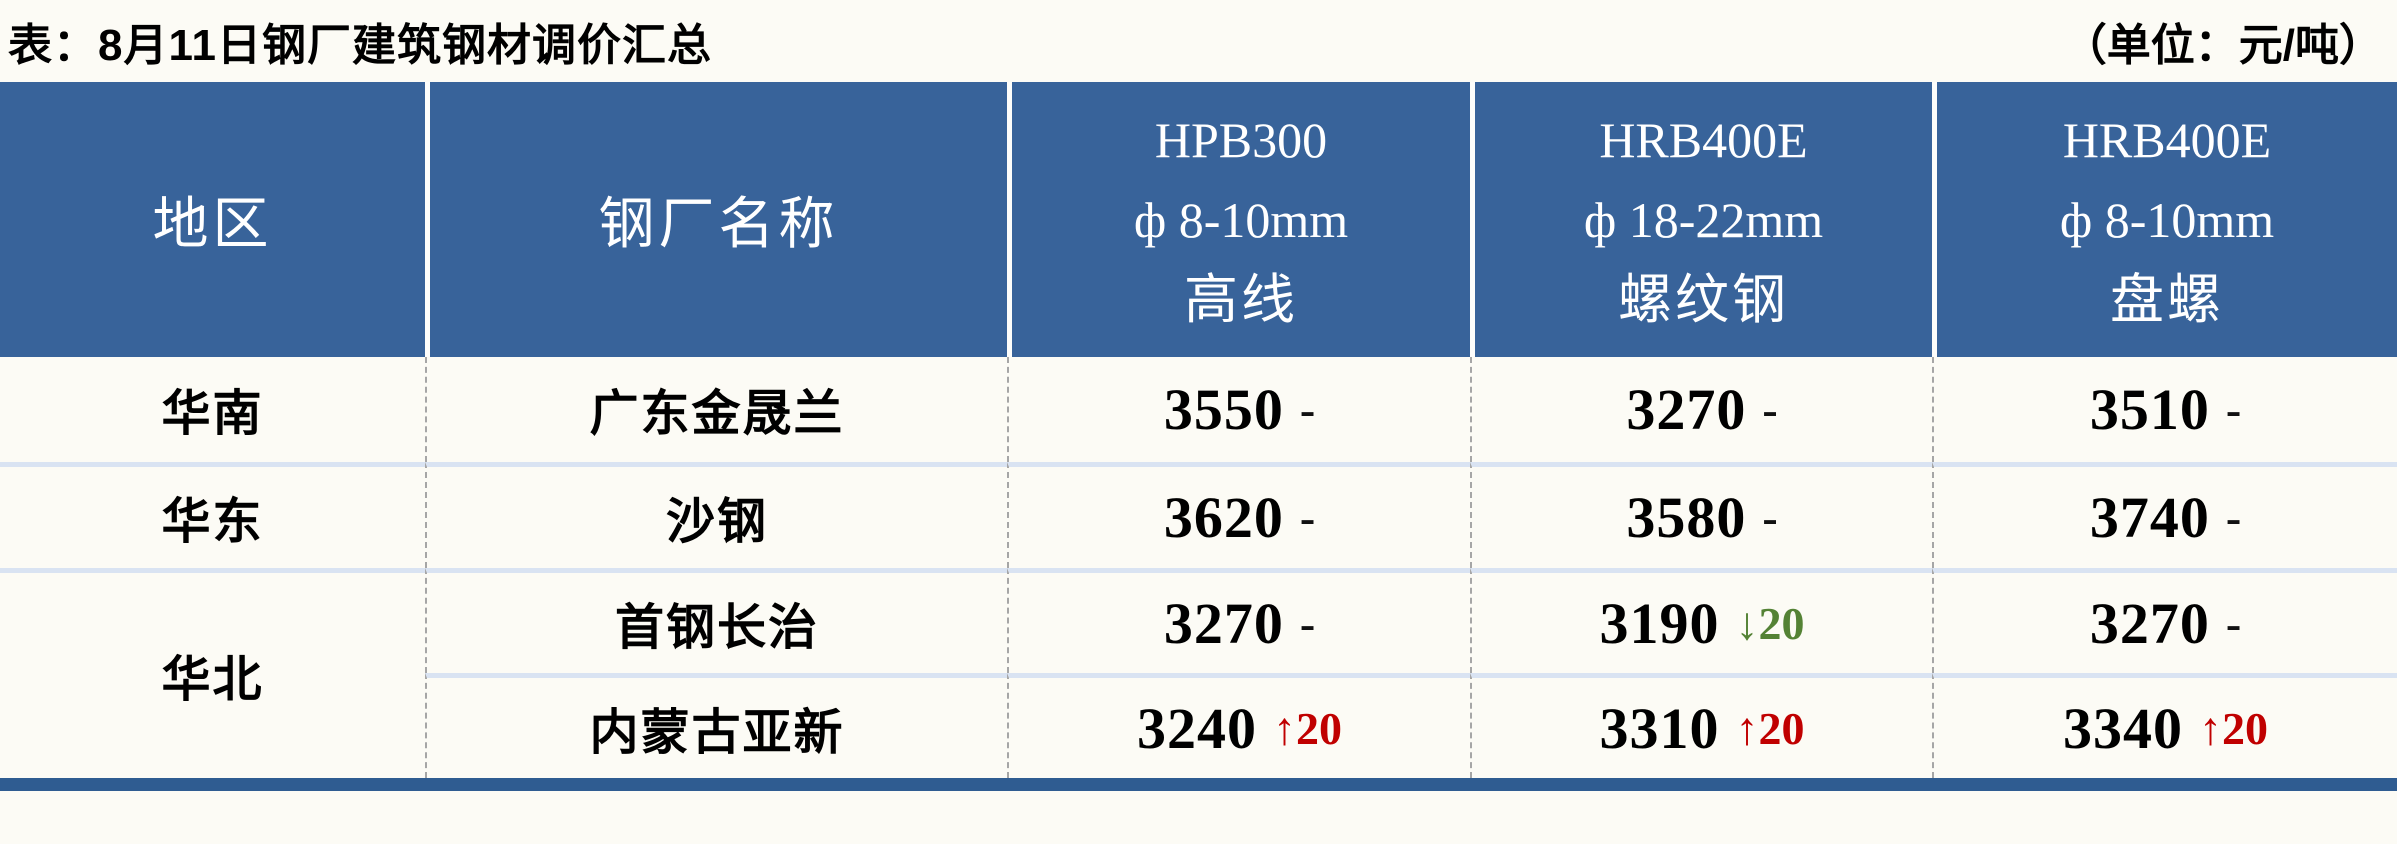 The width and height of the screenshot is (2397, 844). I want to click on price-cell: 3550 -, so click(1238, 409).